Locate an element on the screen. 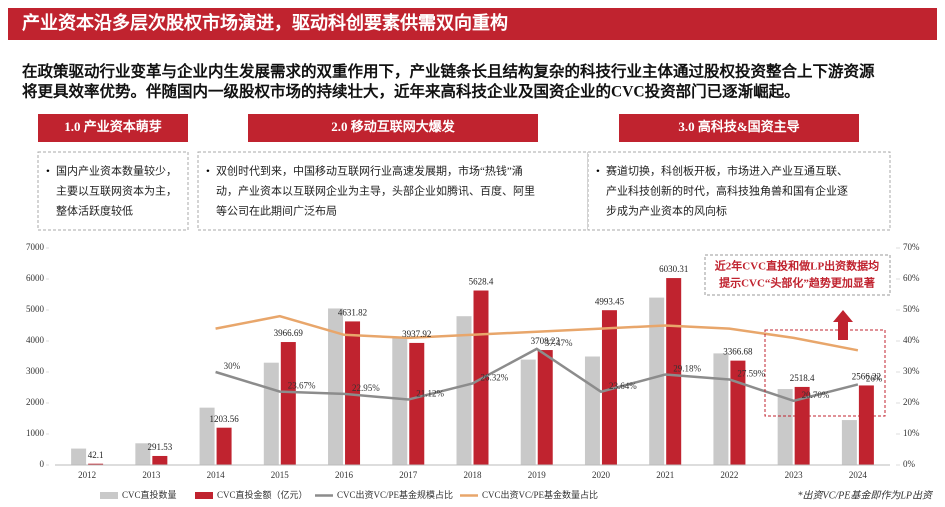  phase-title: 1.0 产业资本萌芽 is located at coordinates (113, 126).